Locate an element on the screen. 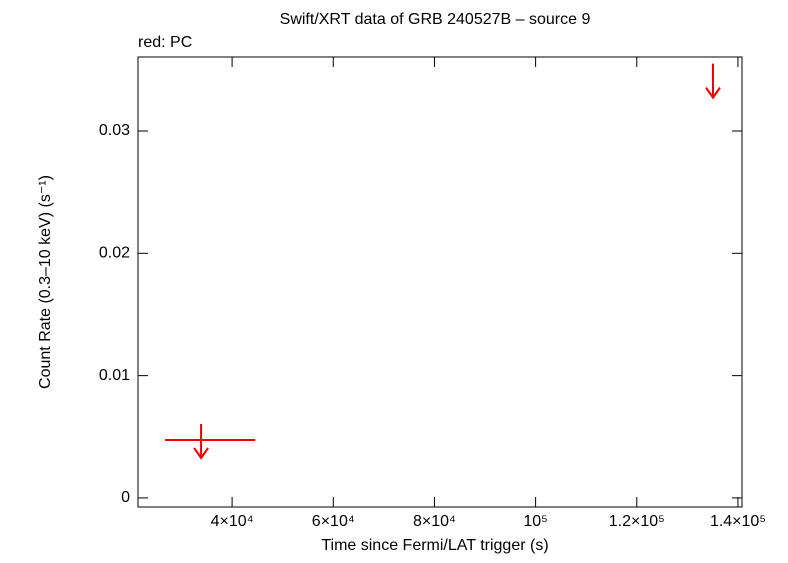 The height and width of the screenshot is (563, 788). x-tick-label: 1.4×10⁵ is located at coordinates (738, 521).